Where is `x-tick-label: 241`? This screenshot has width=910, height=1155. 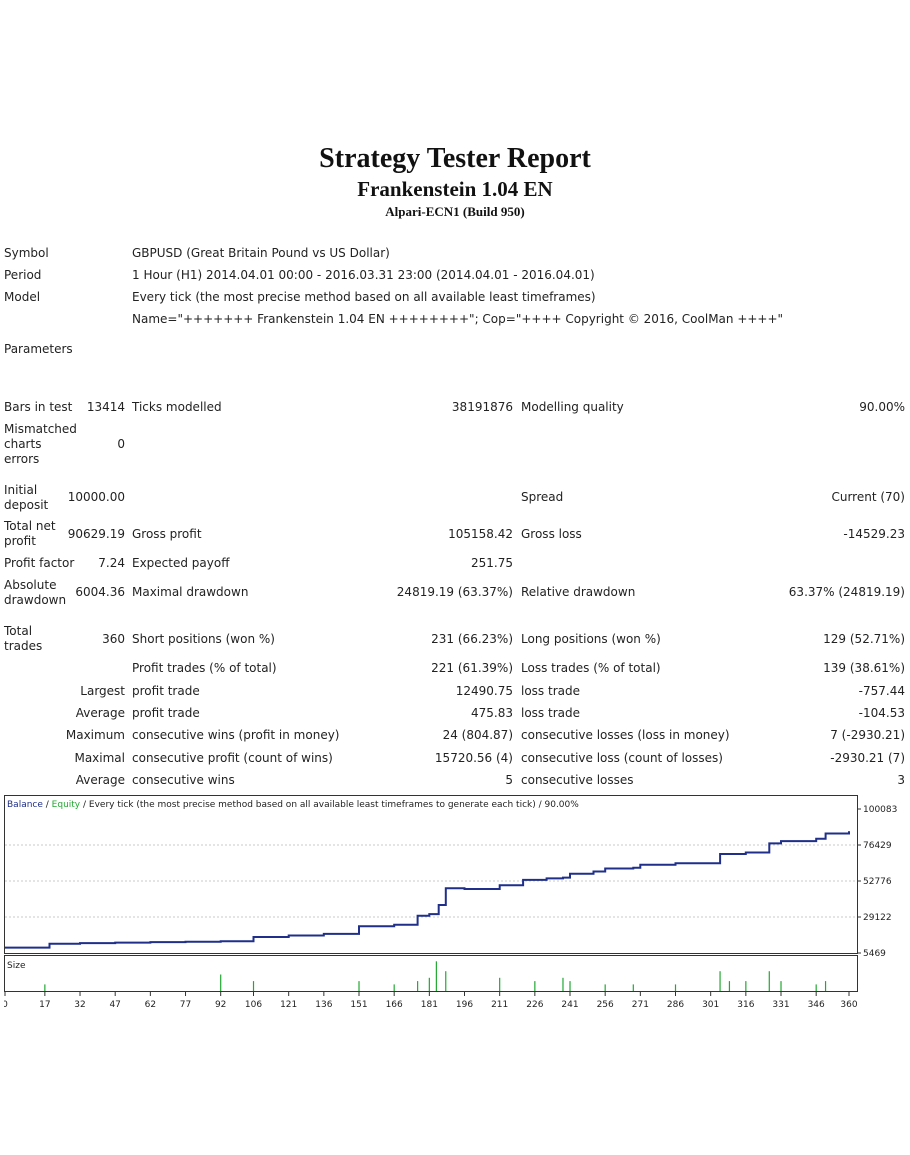 x-tick-label: 241 is located at coordinates (569, 1005).